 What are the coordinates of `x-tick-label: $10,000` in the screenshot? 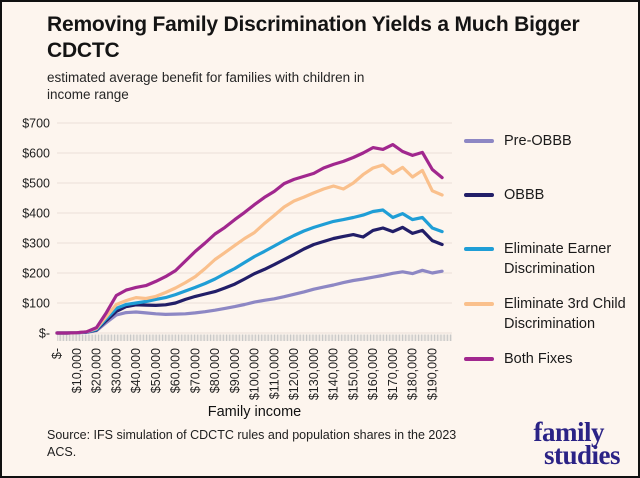 It's located at (77, 370).